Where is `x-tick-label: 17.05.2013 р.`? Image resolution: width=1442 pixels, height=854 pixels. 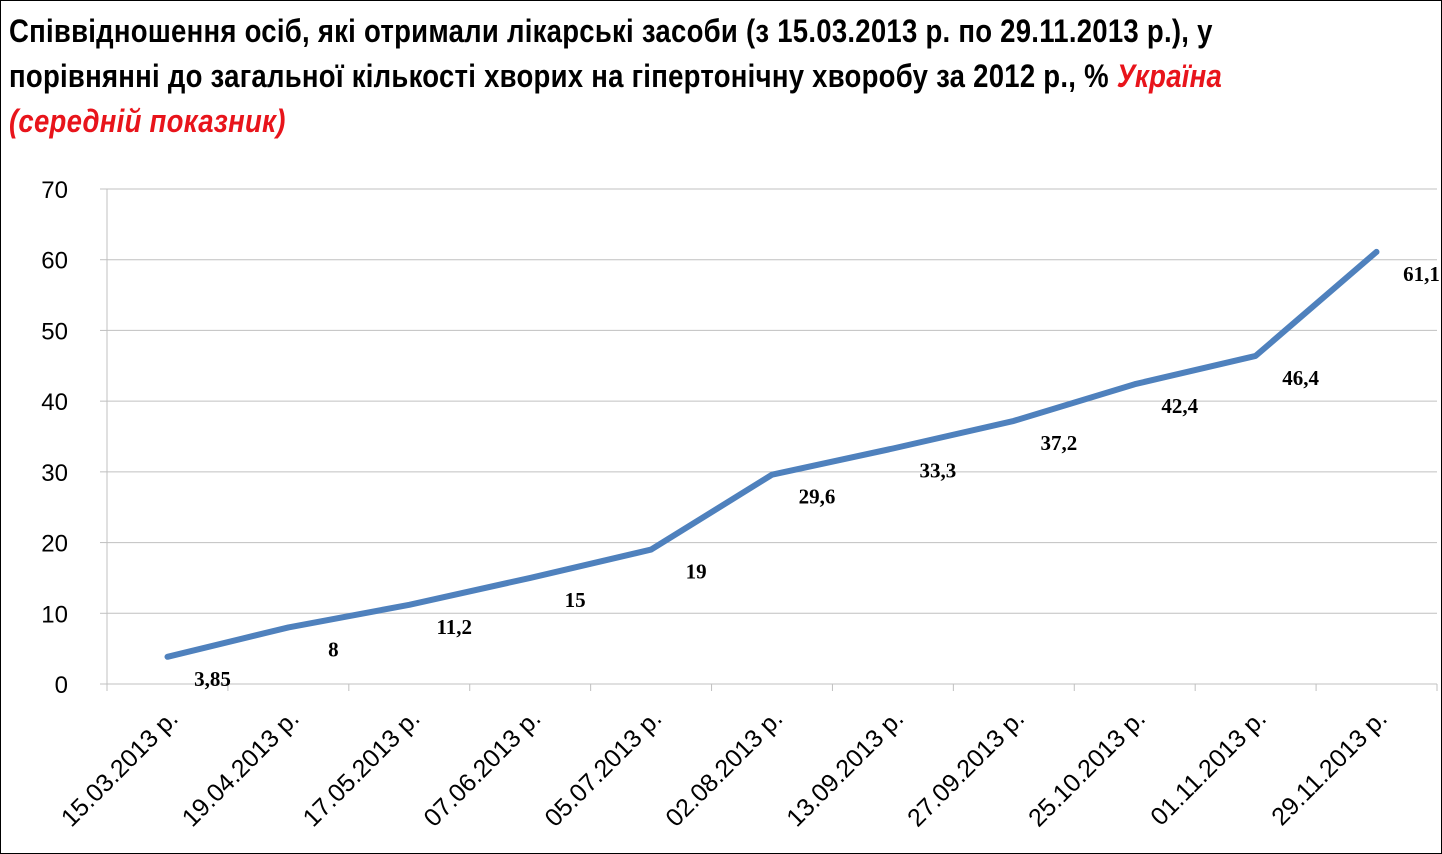
x-tick-label: 17.05.2013 р. is located at coordinates (362, 768).